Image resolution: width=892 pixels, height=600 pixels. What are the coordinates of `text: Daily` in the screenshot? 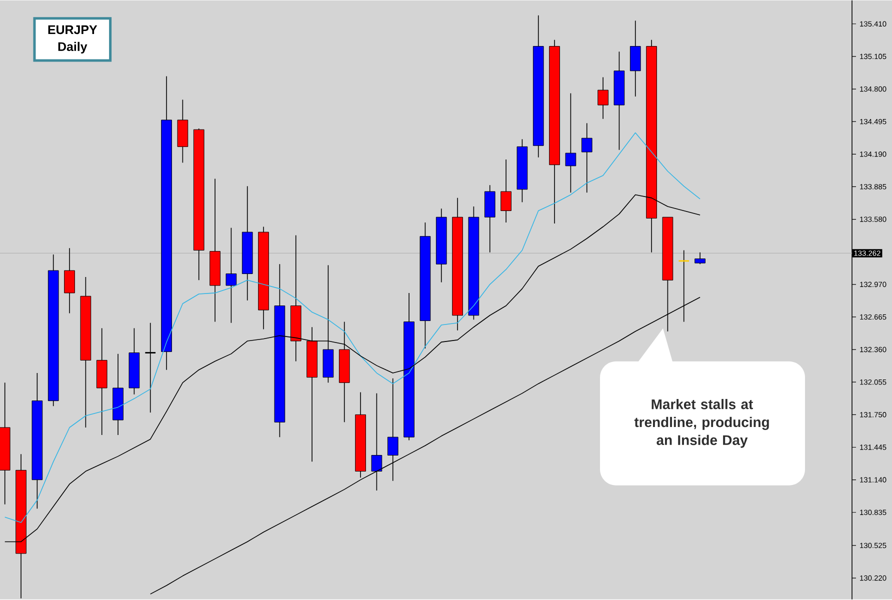 It's located at (73, 48).